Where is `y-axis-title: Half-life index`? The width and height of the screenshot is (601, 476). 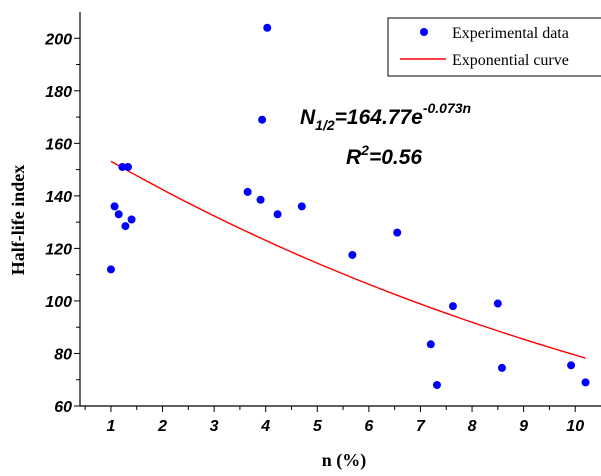
y-axis-title: Half-life index is located at coordinates (18, 220).